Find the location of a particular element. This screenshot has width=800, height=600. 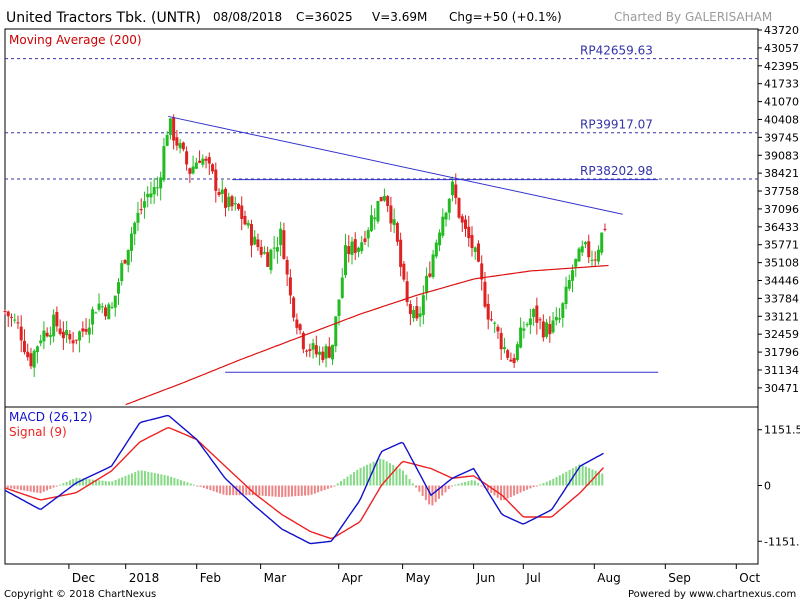

moving-average-line is located at coordinates (367, 335).